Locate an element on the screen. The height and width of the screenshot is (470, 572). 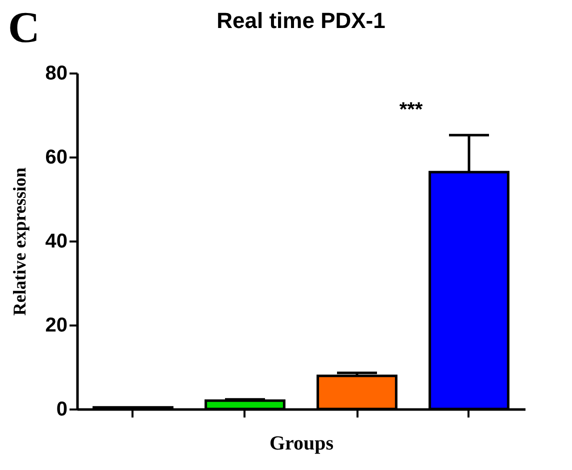
x-axis-title: Groups is located at coordinates (301, 443).